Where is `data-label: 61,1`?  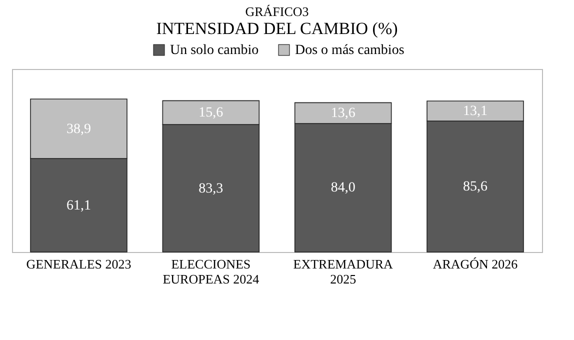 data-label: 61,1 is located at coordinates (78, 206).